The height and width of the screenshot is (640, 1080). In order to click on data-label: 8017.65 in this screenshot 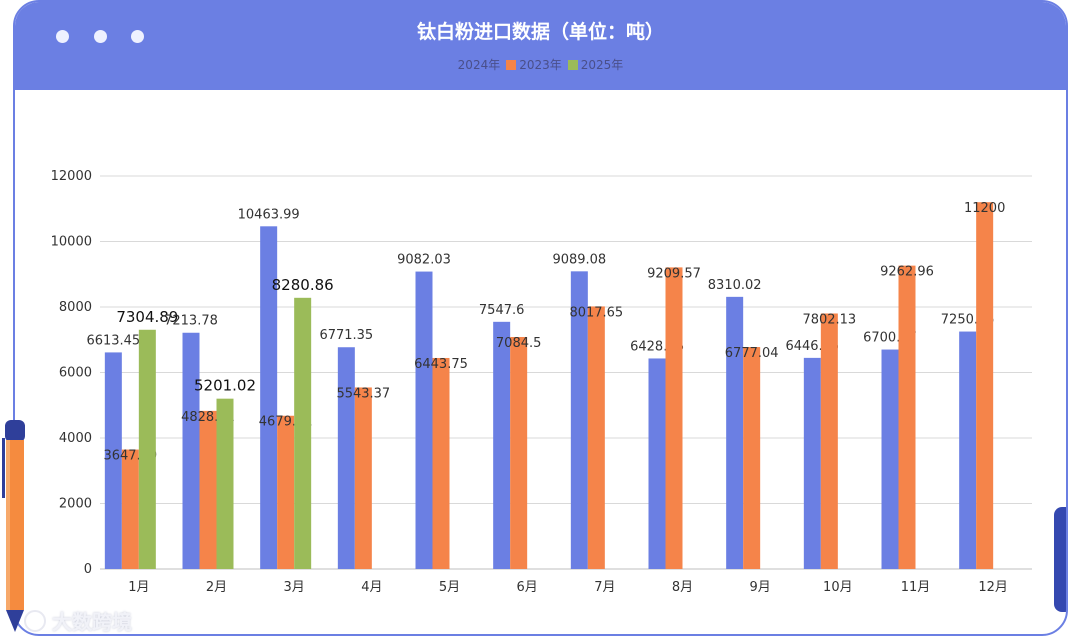, I will do `click(596, 312)`.